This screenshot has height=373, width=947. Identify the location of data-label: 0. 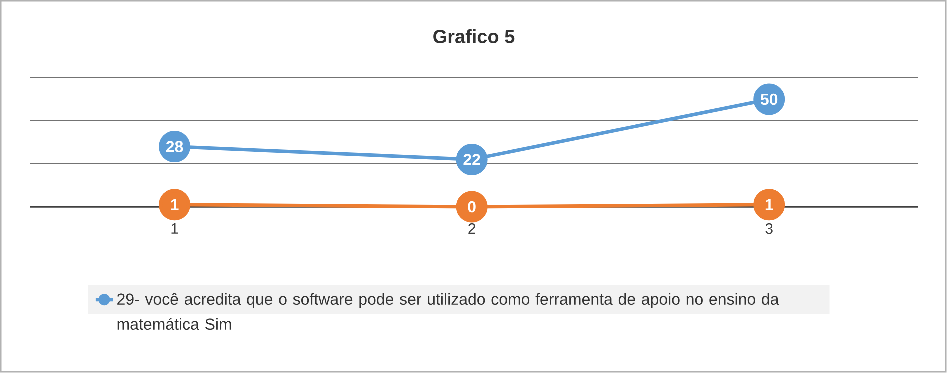
(472, 207).